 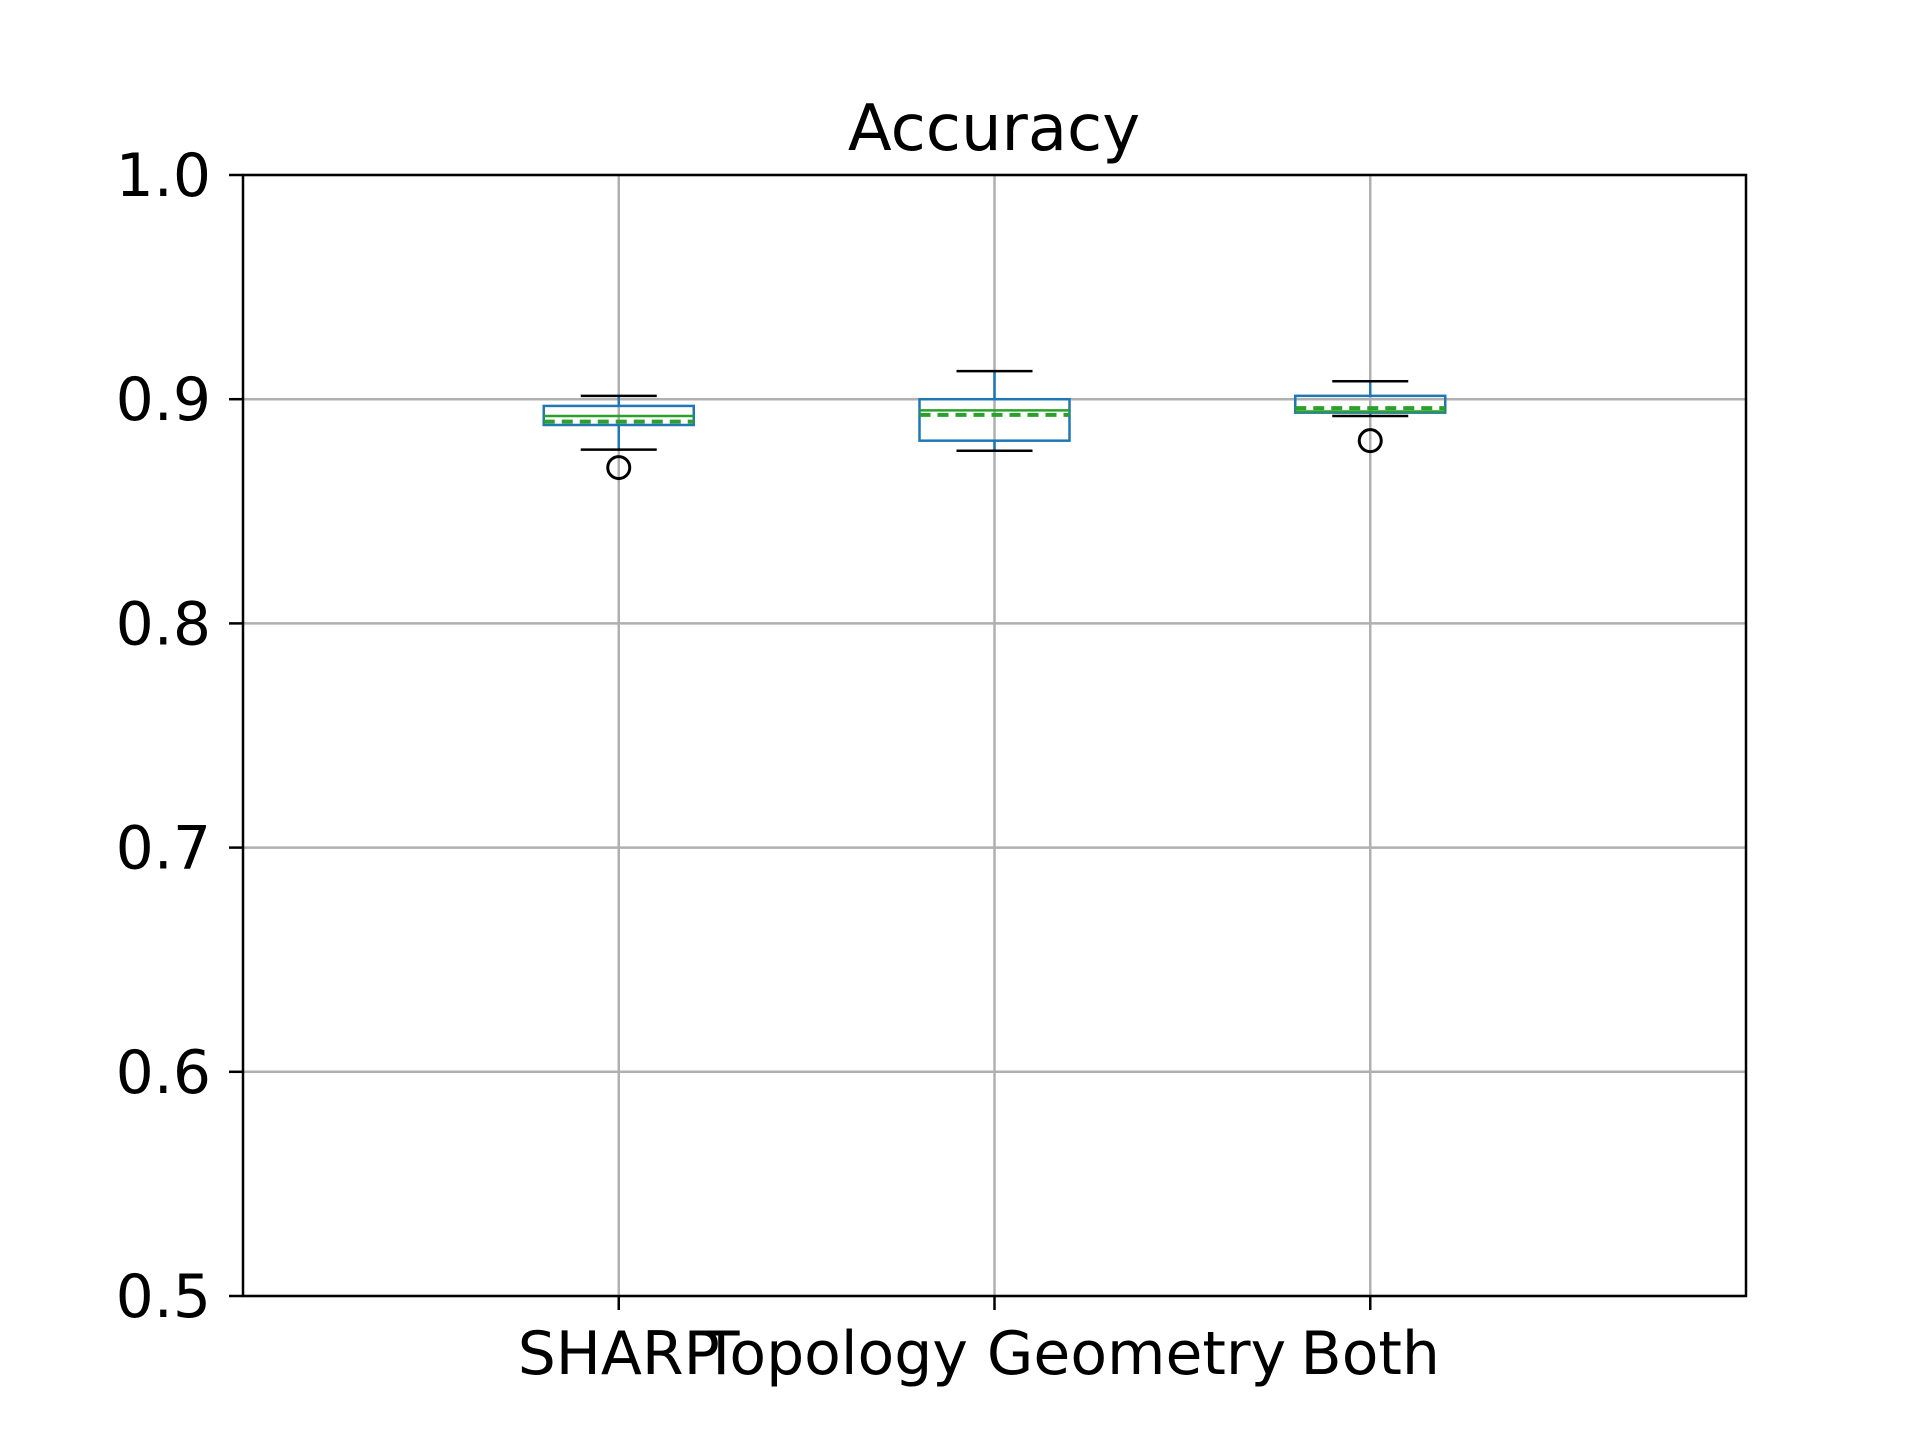 What do you see at coordinates (163, 176) in the screenshot?
I see `y-tick-label: 1.0` at bounding box center [163, 176].